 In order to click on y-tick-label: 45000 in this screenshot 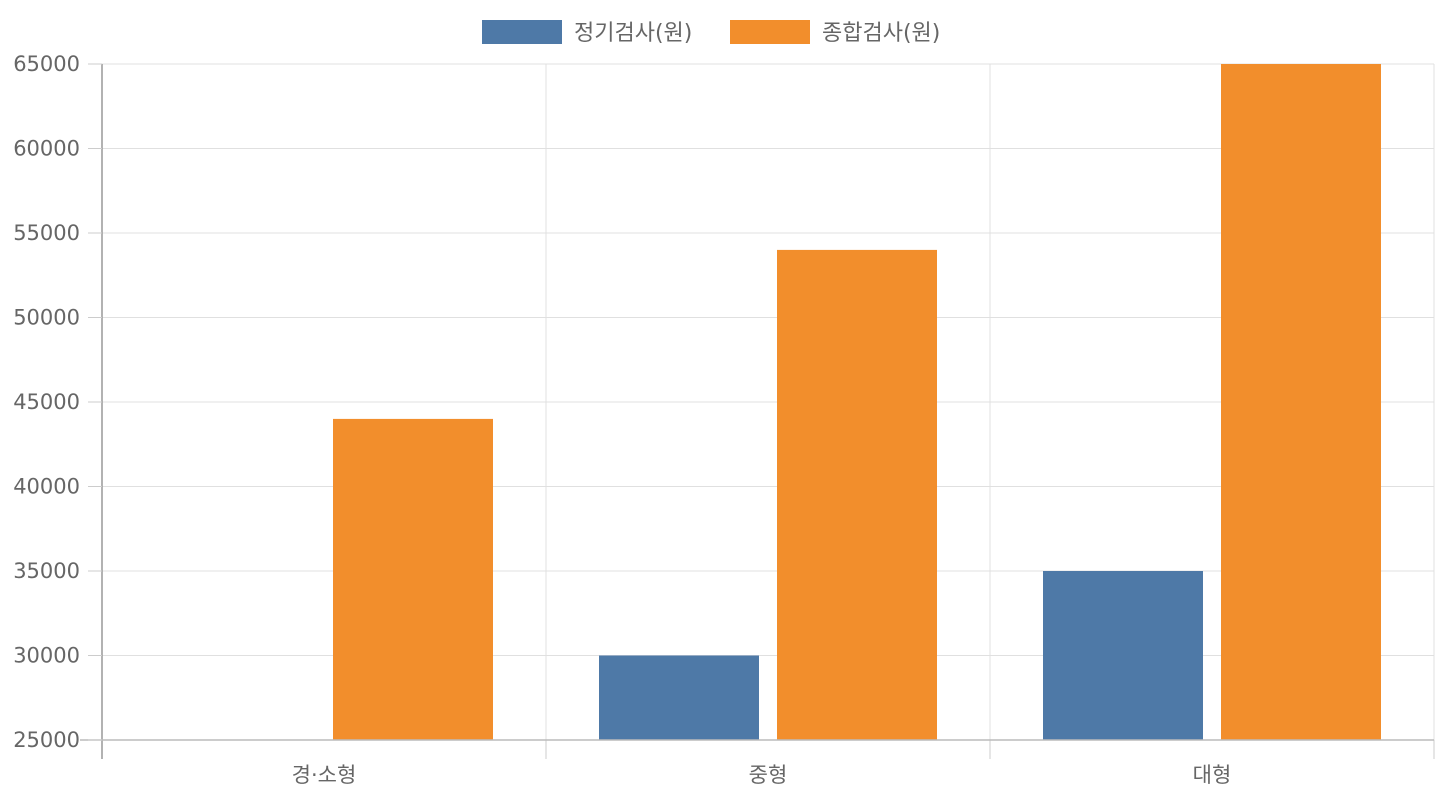, I will do `click(46, 402)`.